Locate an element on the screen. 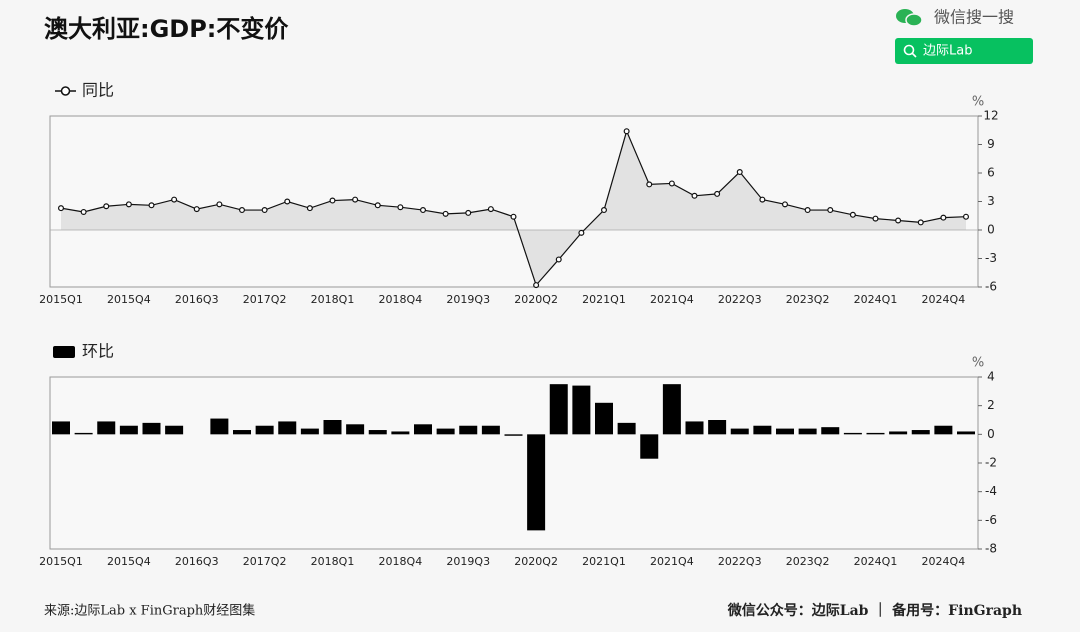  x-tick-label: 2024Q1 is located at coordinates (876, 561).